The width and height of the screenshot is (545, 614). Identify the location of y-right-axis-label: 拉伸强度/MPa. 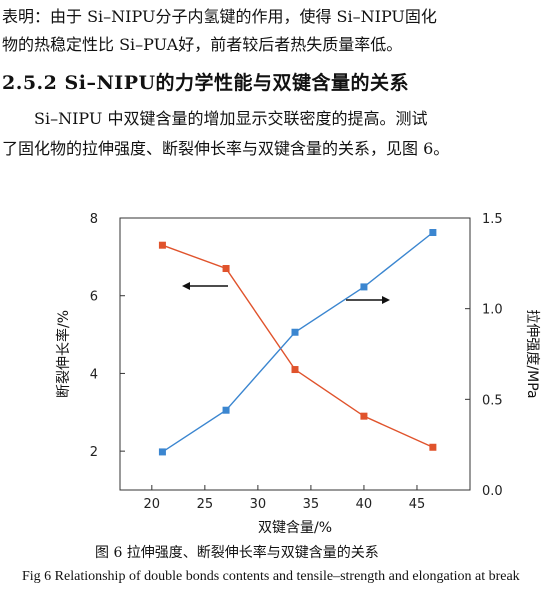
(532, 353).